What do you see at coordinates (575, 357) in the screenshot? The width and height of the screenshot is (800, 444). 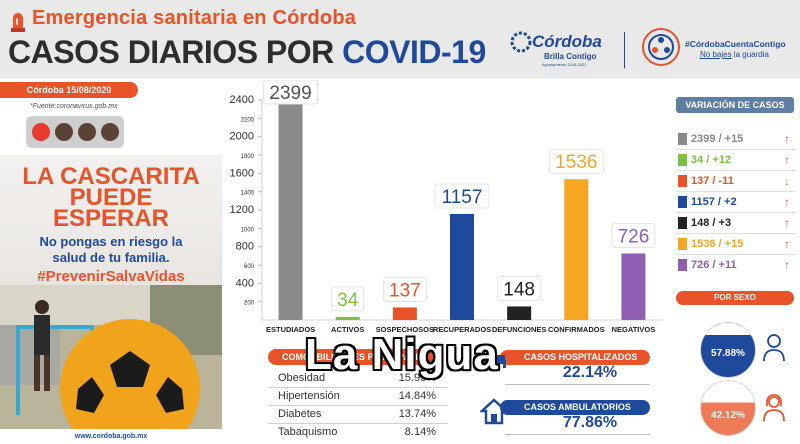 I see `hospitalized-title: CASOS HOSPITALIZADOS` at bounding box center [575, 357].